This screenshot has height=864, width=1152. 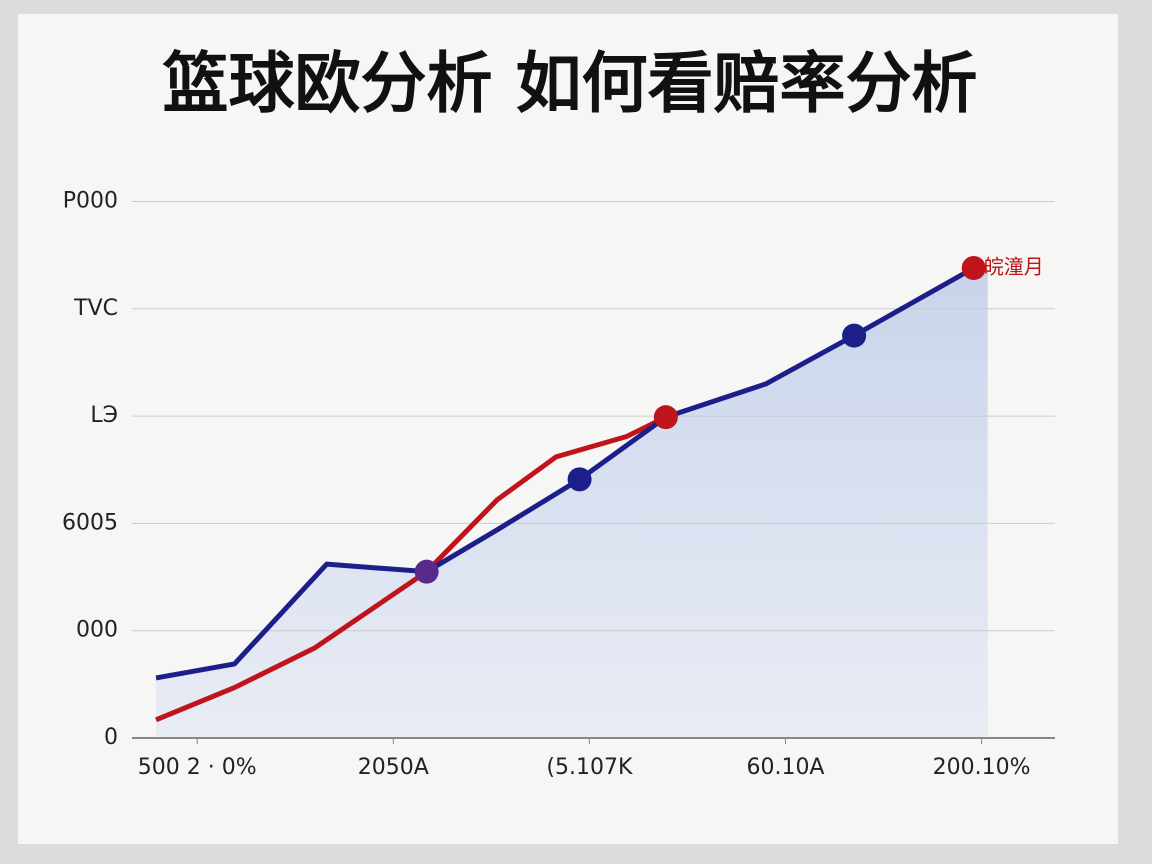 What do you see at coordinates (97, 630) in the screenshot?
I see `y-tick-label: 000` at bounding box center [97, 630].